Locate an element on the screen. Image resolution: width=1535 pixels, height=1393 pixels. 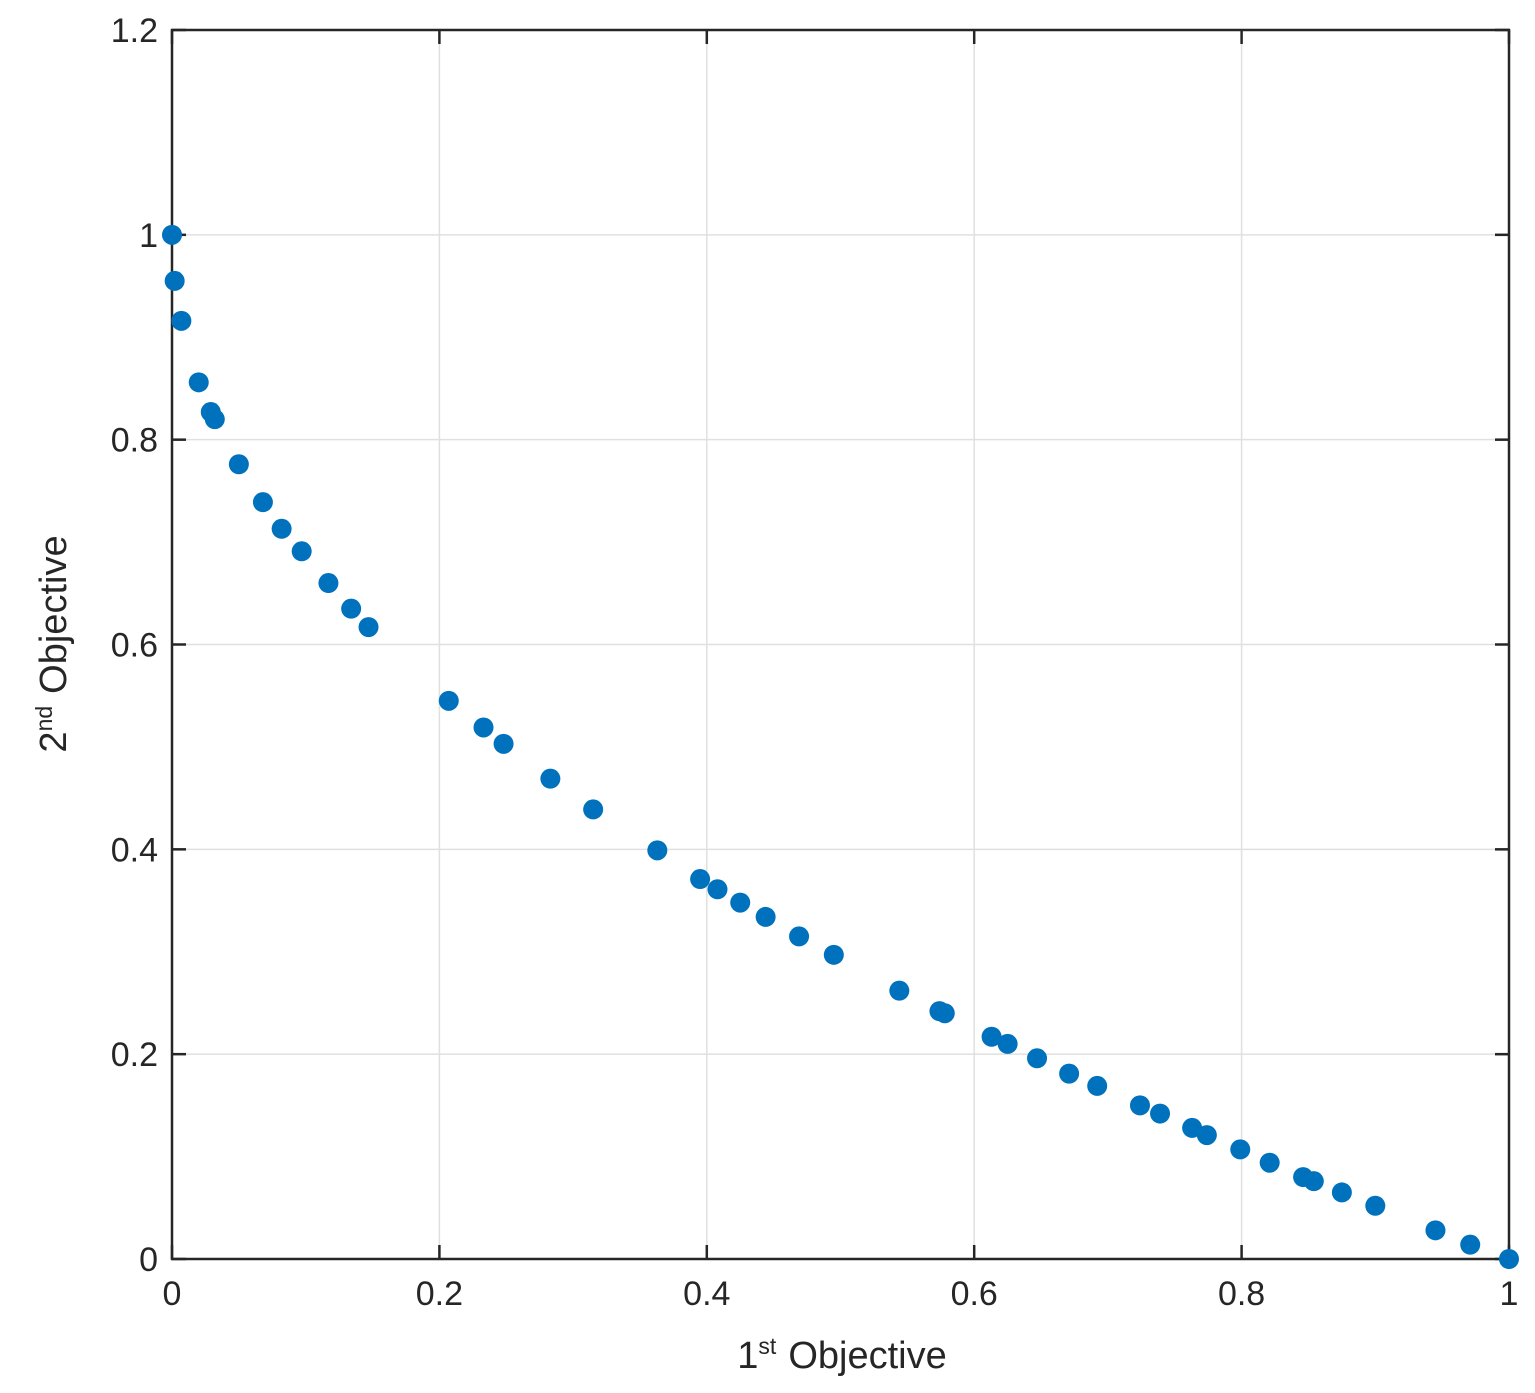
y-tick-label: 0.8 is located at coordinates (134, 441).